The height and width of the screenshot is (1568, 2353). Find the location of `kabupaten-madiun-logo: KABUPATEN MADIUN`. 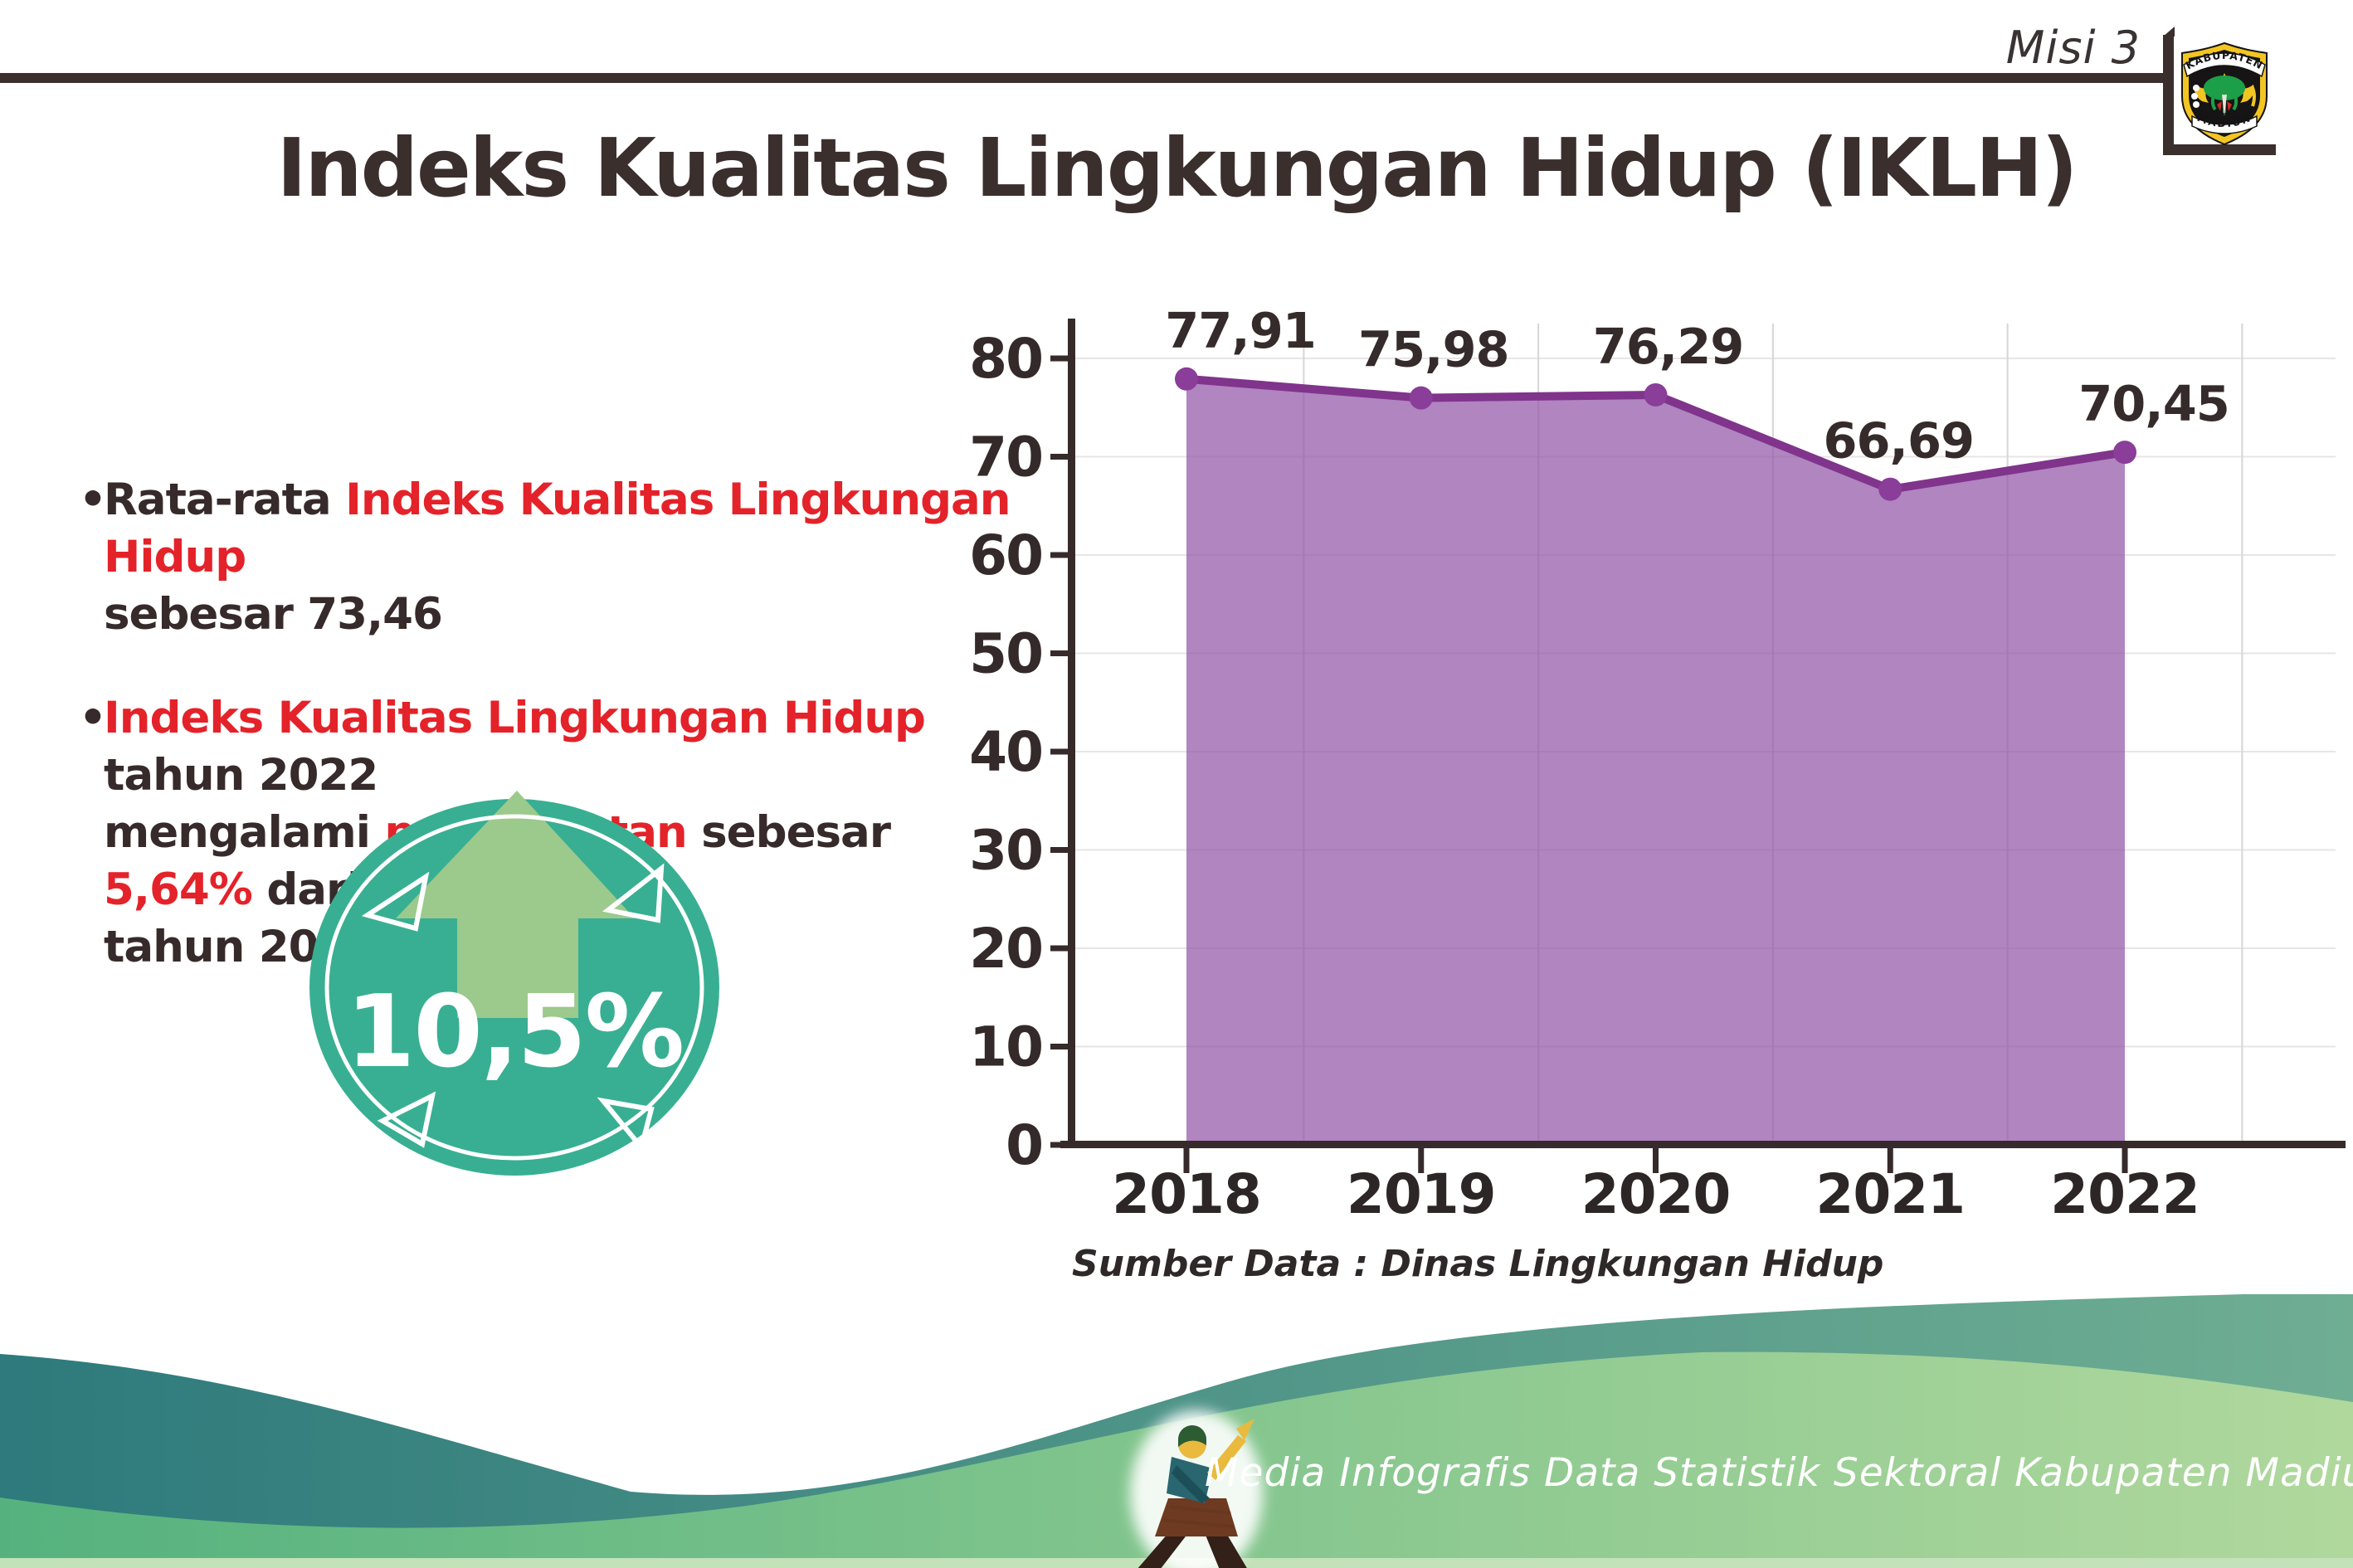

kabupaten-madiun-logo: KABUPATEN MADIUN is located at coordinates (2224, 93).